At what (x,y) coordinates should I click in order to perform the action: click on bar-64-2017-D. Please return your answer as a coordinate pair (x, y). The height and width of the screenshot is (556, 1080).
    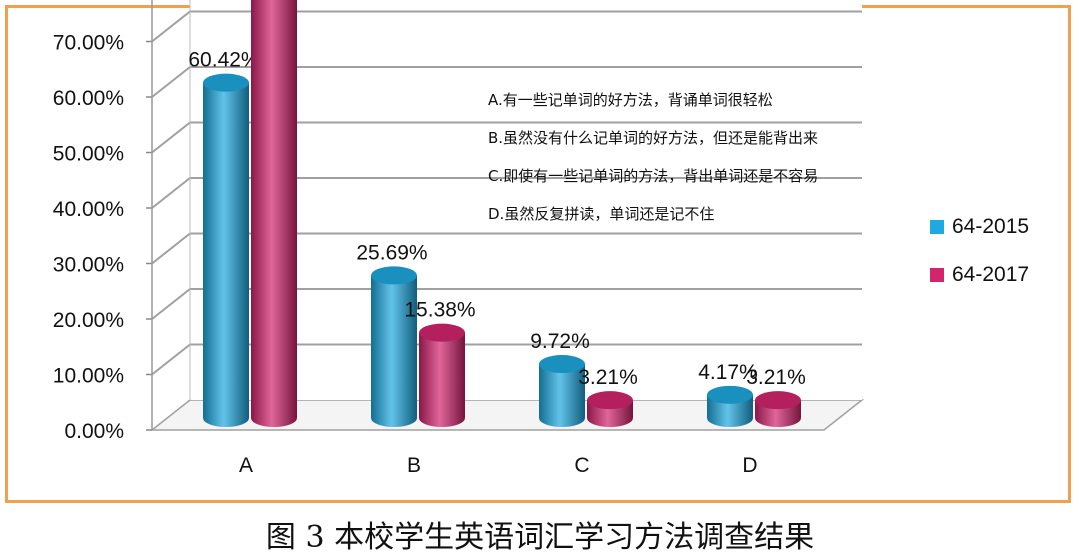
    Looking at the image, I should click on (778, 409).